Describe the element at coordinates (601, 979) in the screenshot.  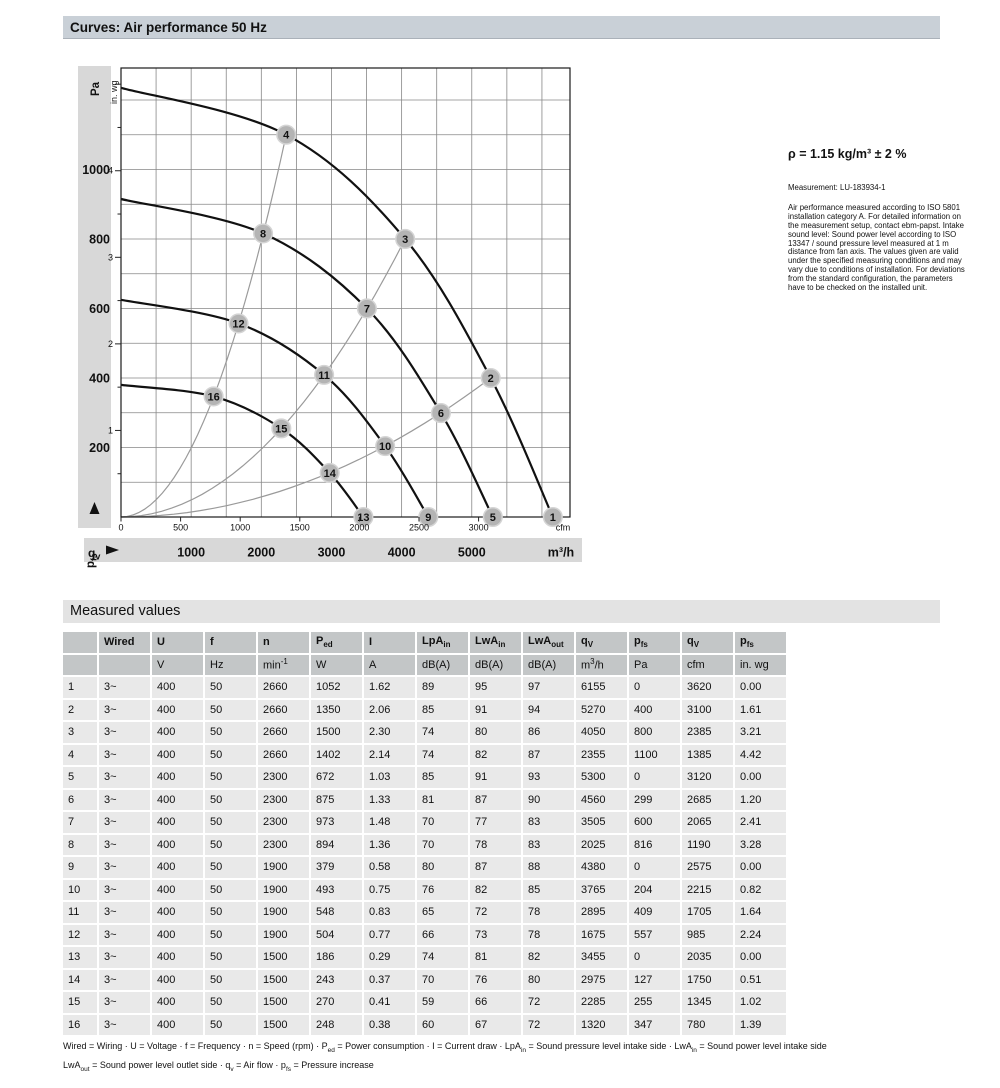
I see `table-cell: 2975` at that location.